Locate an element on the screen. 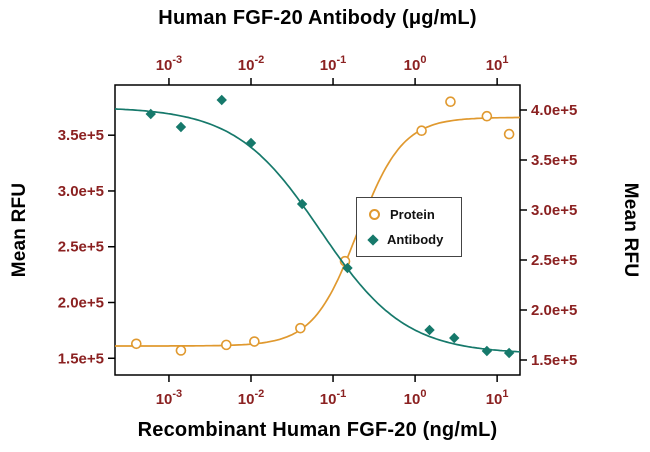 The height and width of the screenshot is (452, 650). left-axis-title: Mean RFU is located at coordinates (19, 230).